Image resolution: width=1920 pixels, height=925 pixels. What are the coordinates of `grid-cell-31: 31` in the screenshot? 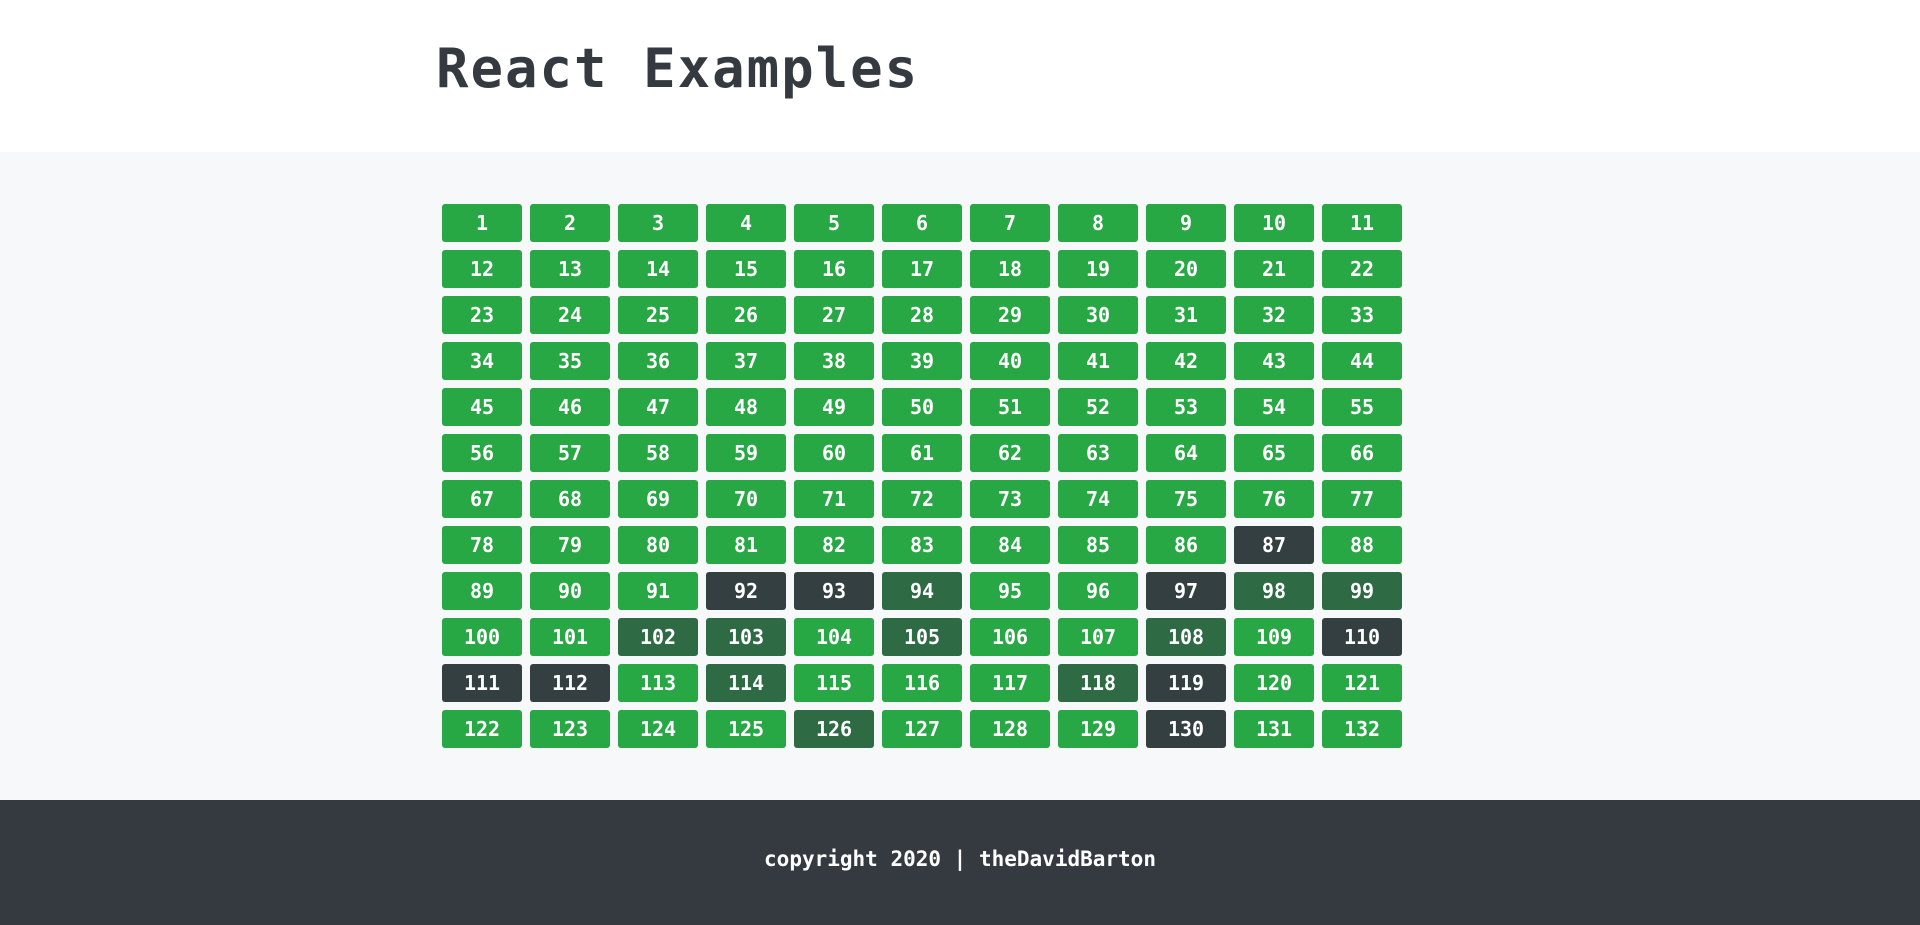 It's located at (1186, 315).